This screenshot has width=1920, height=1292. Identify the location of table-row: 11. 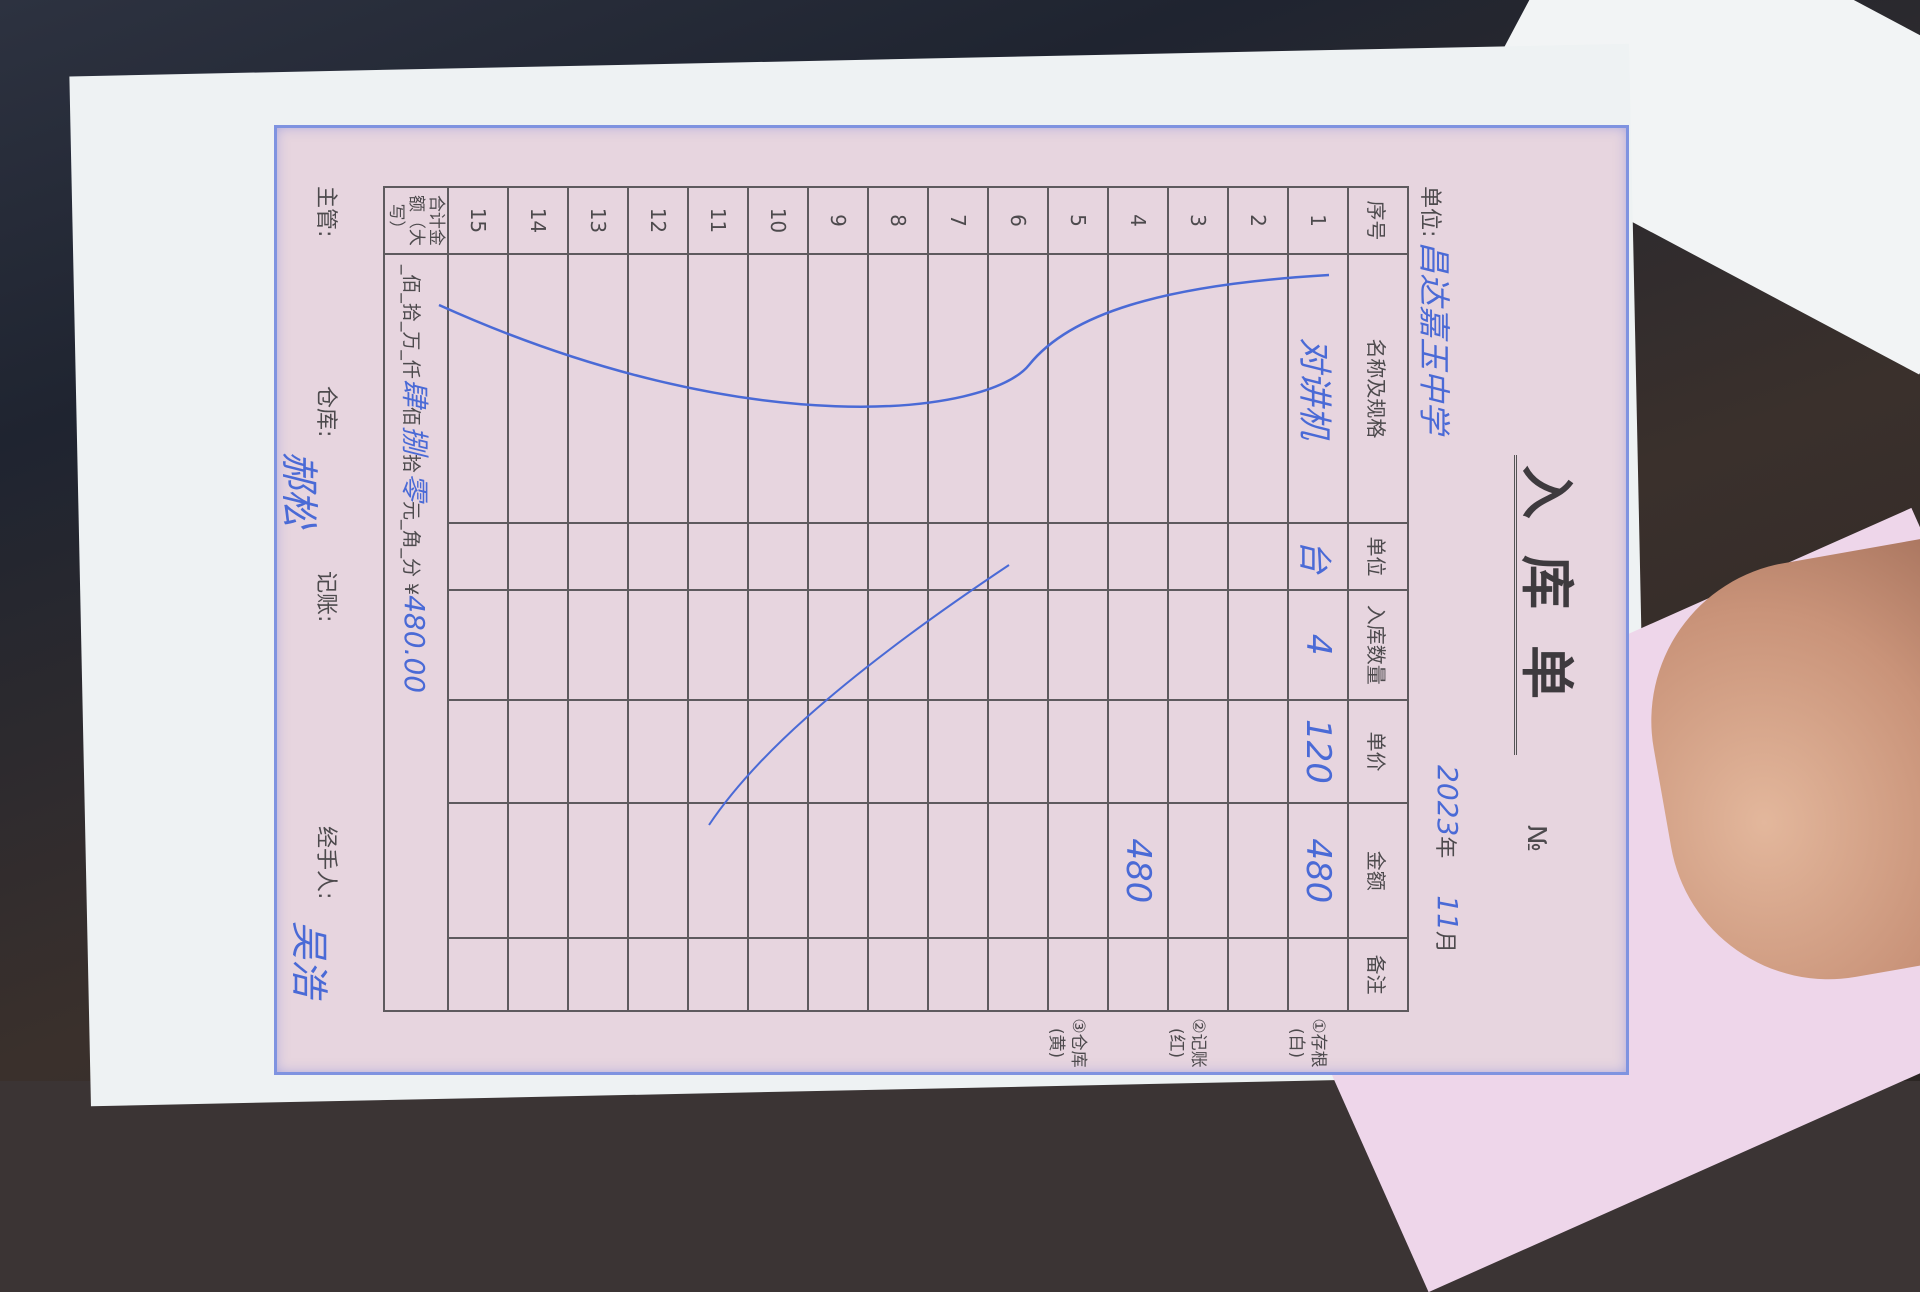
(718, 599).